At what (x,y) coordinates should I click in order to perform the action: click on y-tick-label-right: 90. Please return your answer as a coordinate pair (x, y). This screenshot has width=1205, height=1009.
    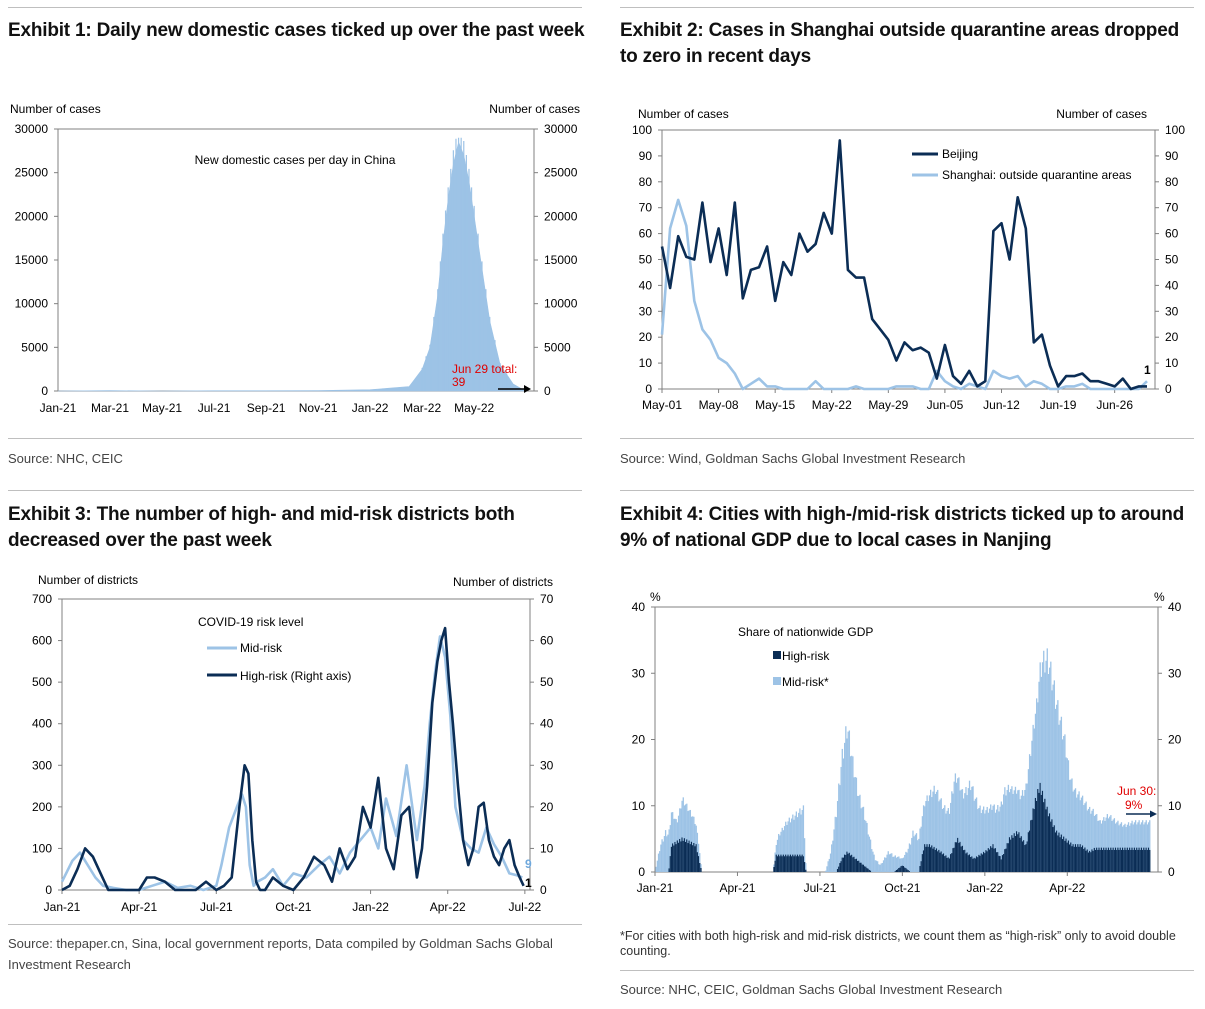
    Looking at the image, I should click on (1172, 156).